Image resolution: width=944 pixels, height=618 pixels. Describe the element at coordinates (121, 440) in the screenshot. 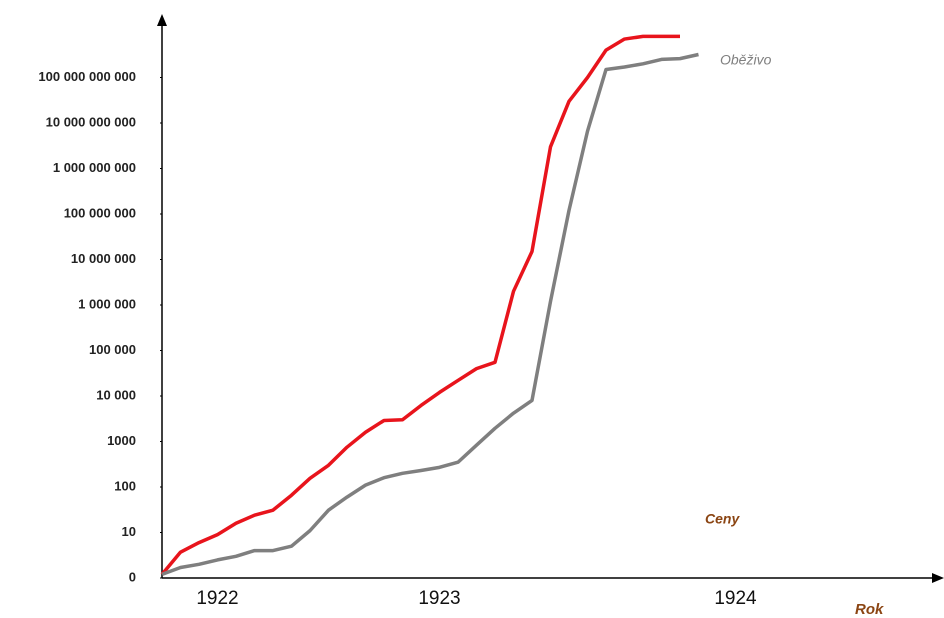

I see `y-tick-label: 1000` at that location.